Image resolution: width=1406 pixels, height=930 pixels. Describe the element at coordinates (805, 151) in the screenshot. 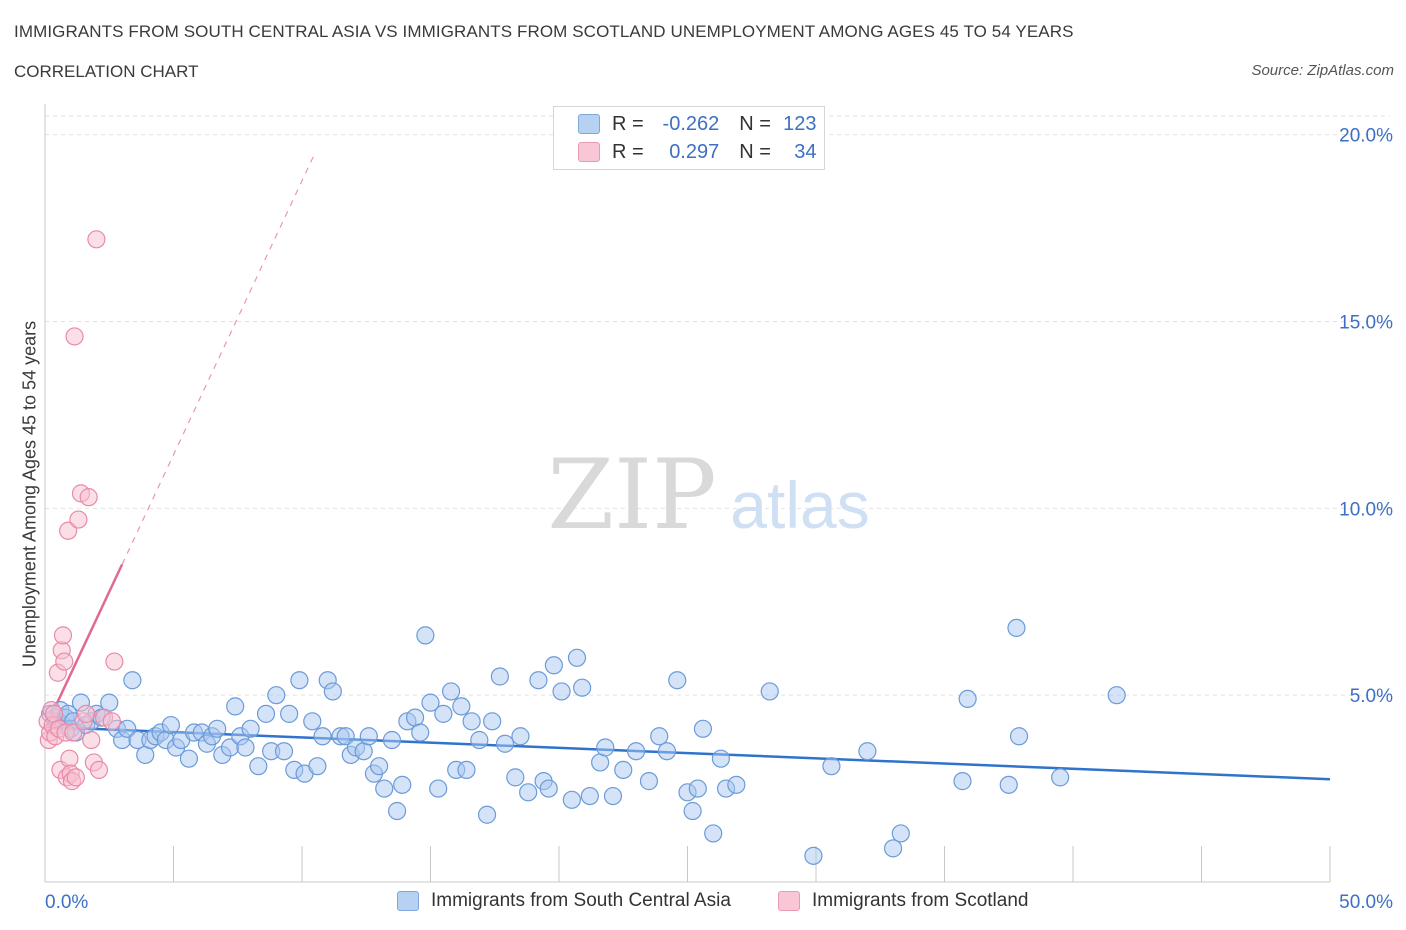

I see `legend-n-value: 34` at that location.